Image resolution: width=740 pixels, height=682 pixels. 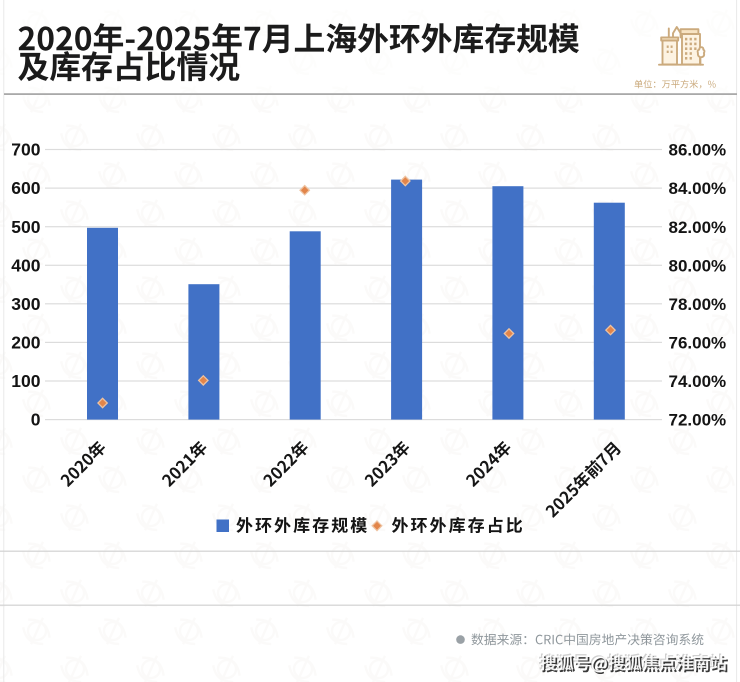 What do you see at coordinates (698, 188) in the screenshot?
I see `svg-text: 84.00%` at bounding box center [698, 188].